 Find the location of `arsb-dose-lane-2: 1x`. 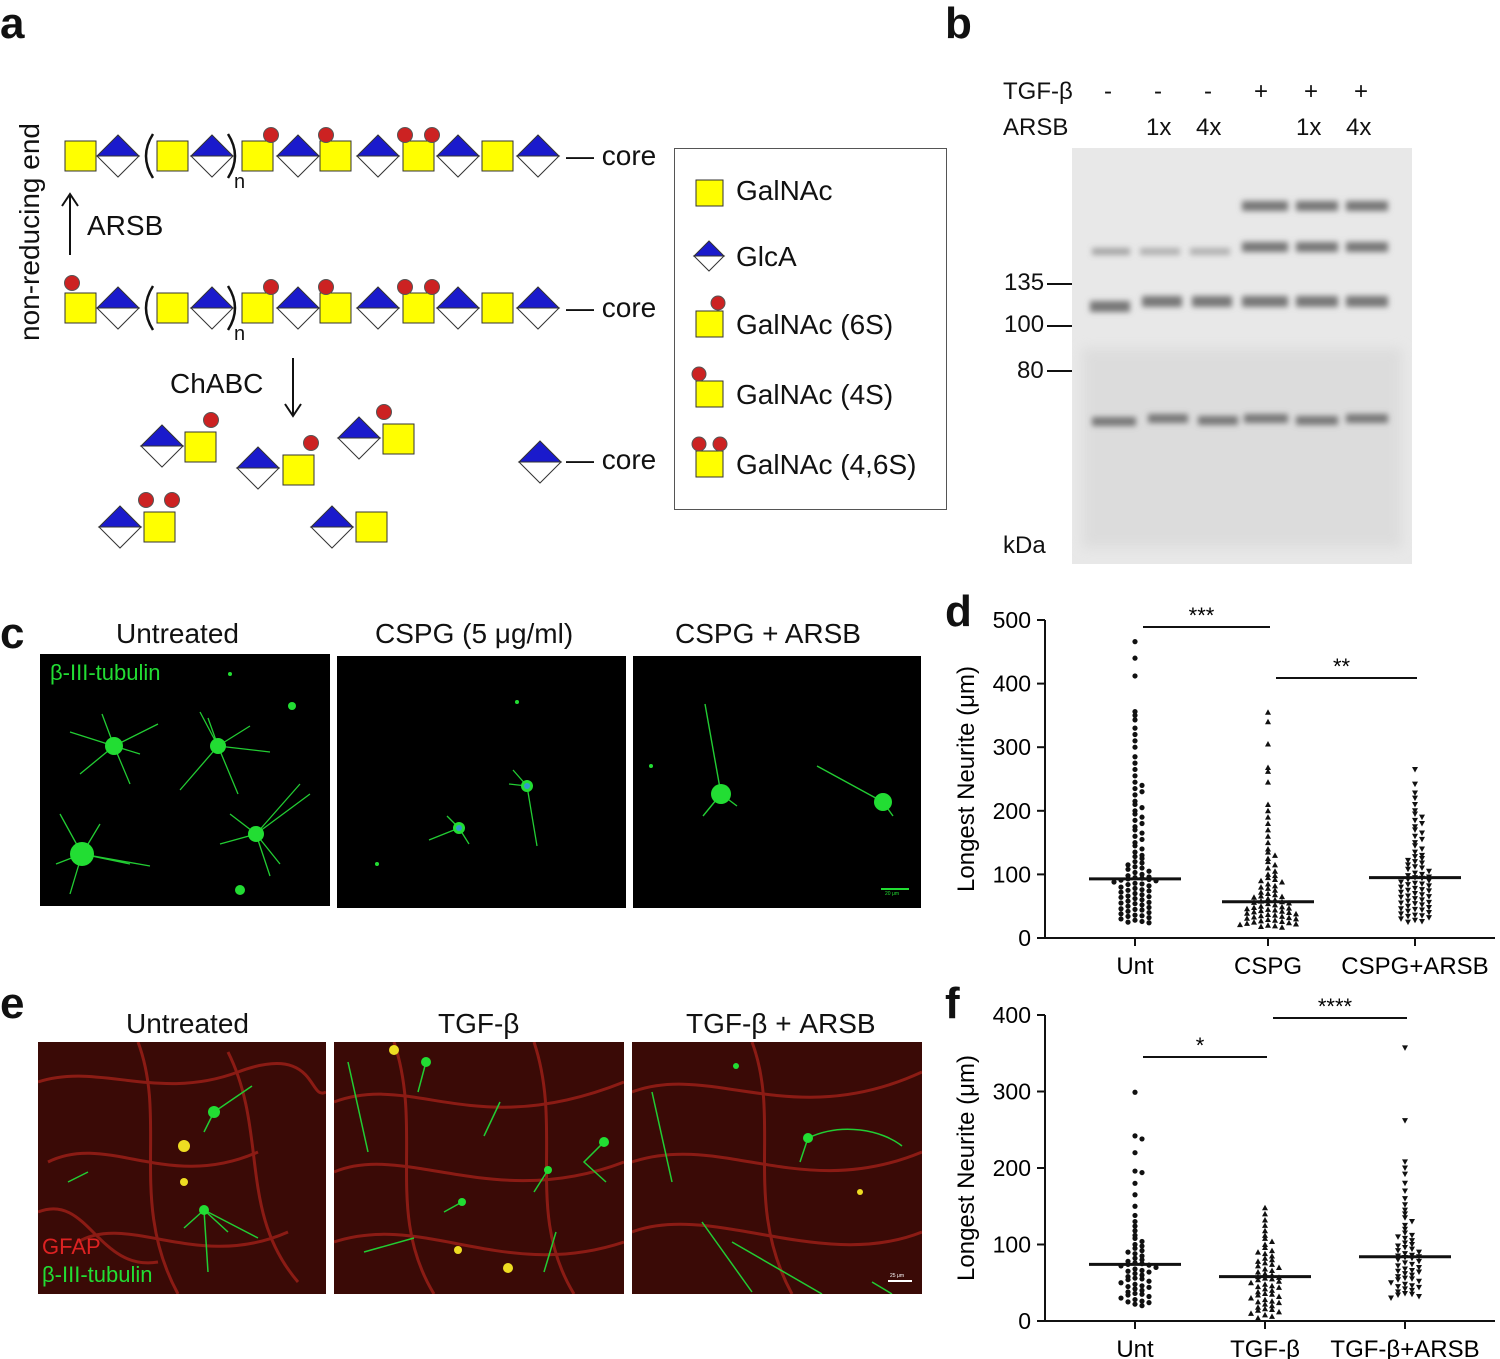

arsb-dose-lane-2: 1x is located at coordinates (1159, 127).